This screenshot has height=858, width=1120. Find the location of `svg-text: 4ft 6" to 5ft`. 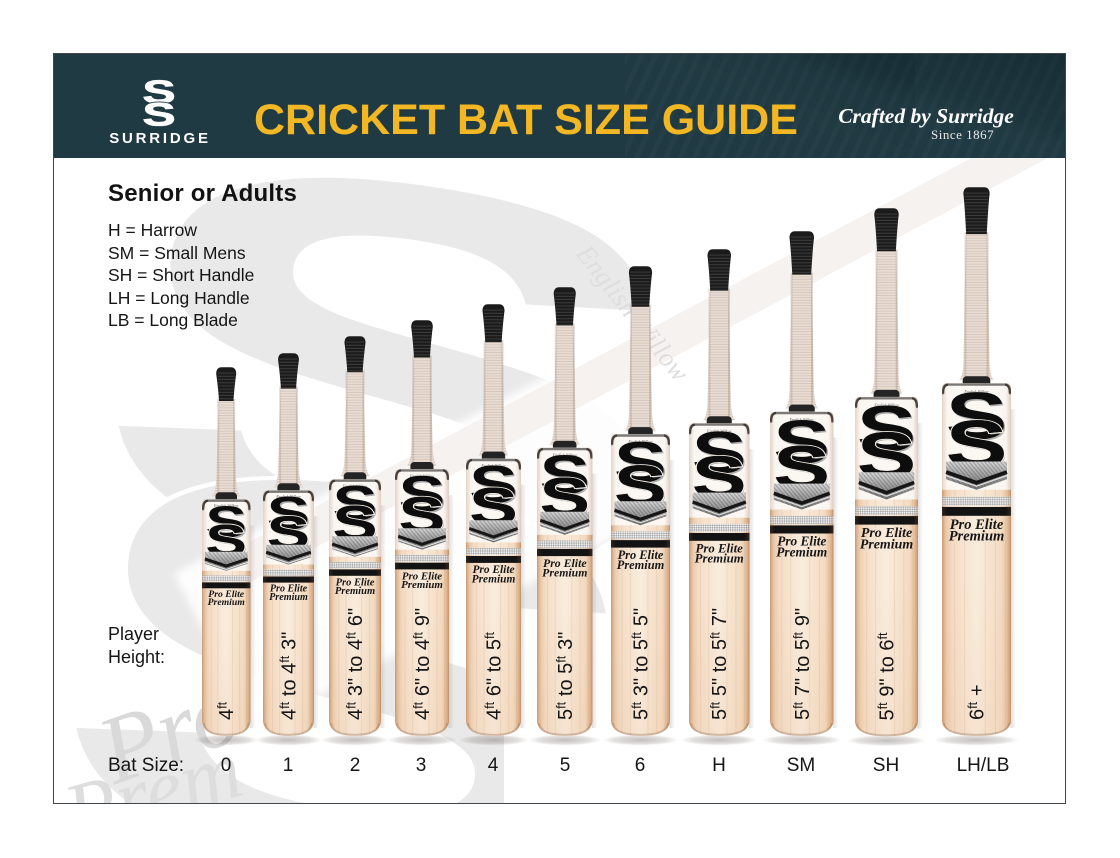

svg-text: 4ft 6" to 5ft is located at coordinates (494, 675).